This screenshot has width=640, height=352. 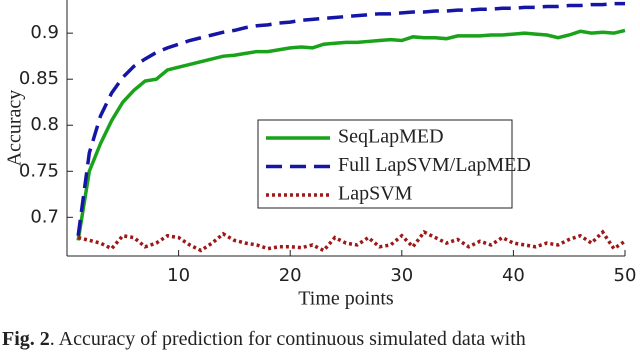 What do you see at coordinates (391, 137) in the screenshot?
I see `legend-label: SeqLapMED` at bounding box center [391, 137].